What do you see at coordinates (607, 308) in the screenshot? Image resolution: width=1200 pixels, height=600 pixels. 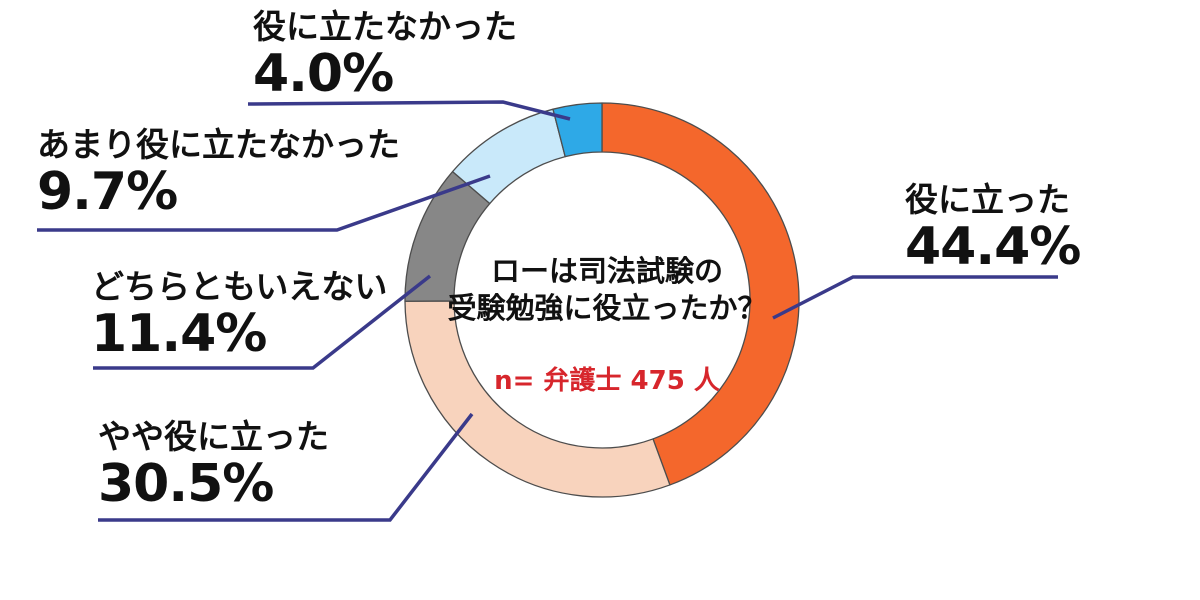 I see `question-line-2: 受験勉強に役立ったか？` at bounding box center [607, 308].